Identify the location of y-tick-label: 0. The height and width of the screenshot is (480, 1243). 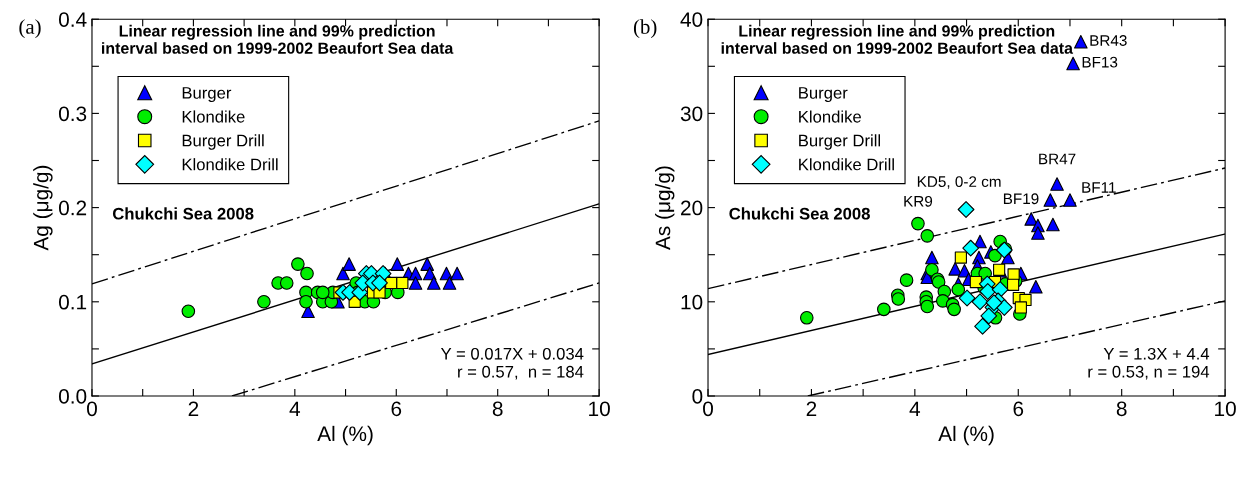
(697, 396).